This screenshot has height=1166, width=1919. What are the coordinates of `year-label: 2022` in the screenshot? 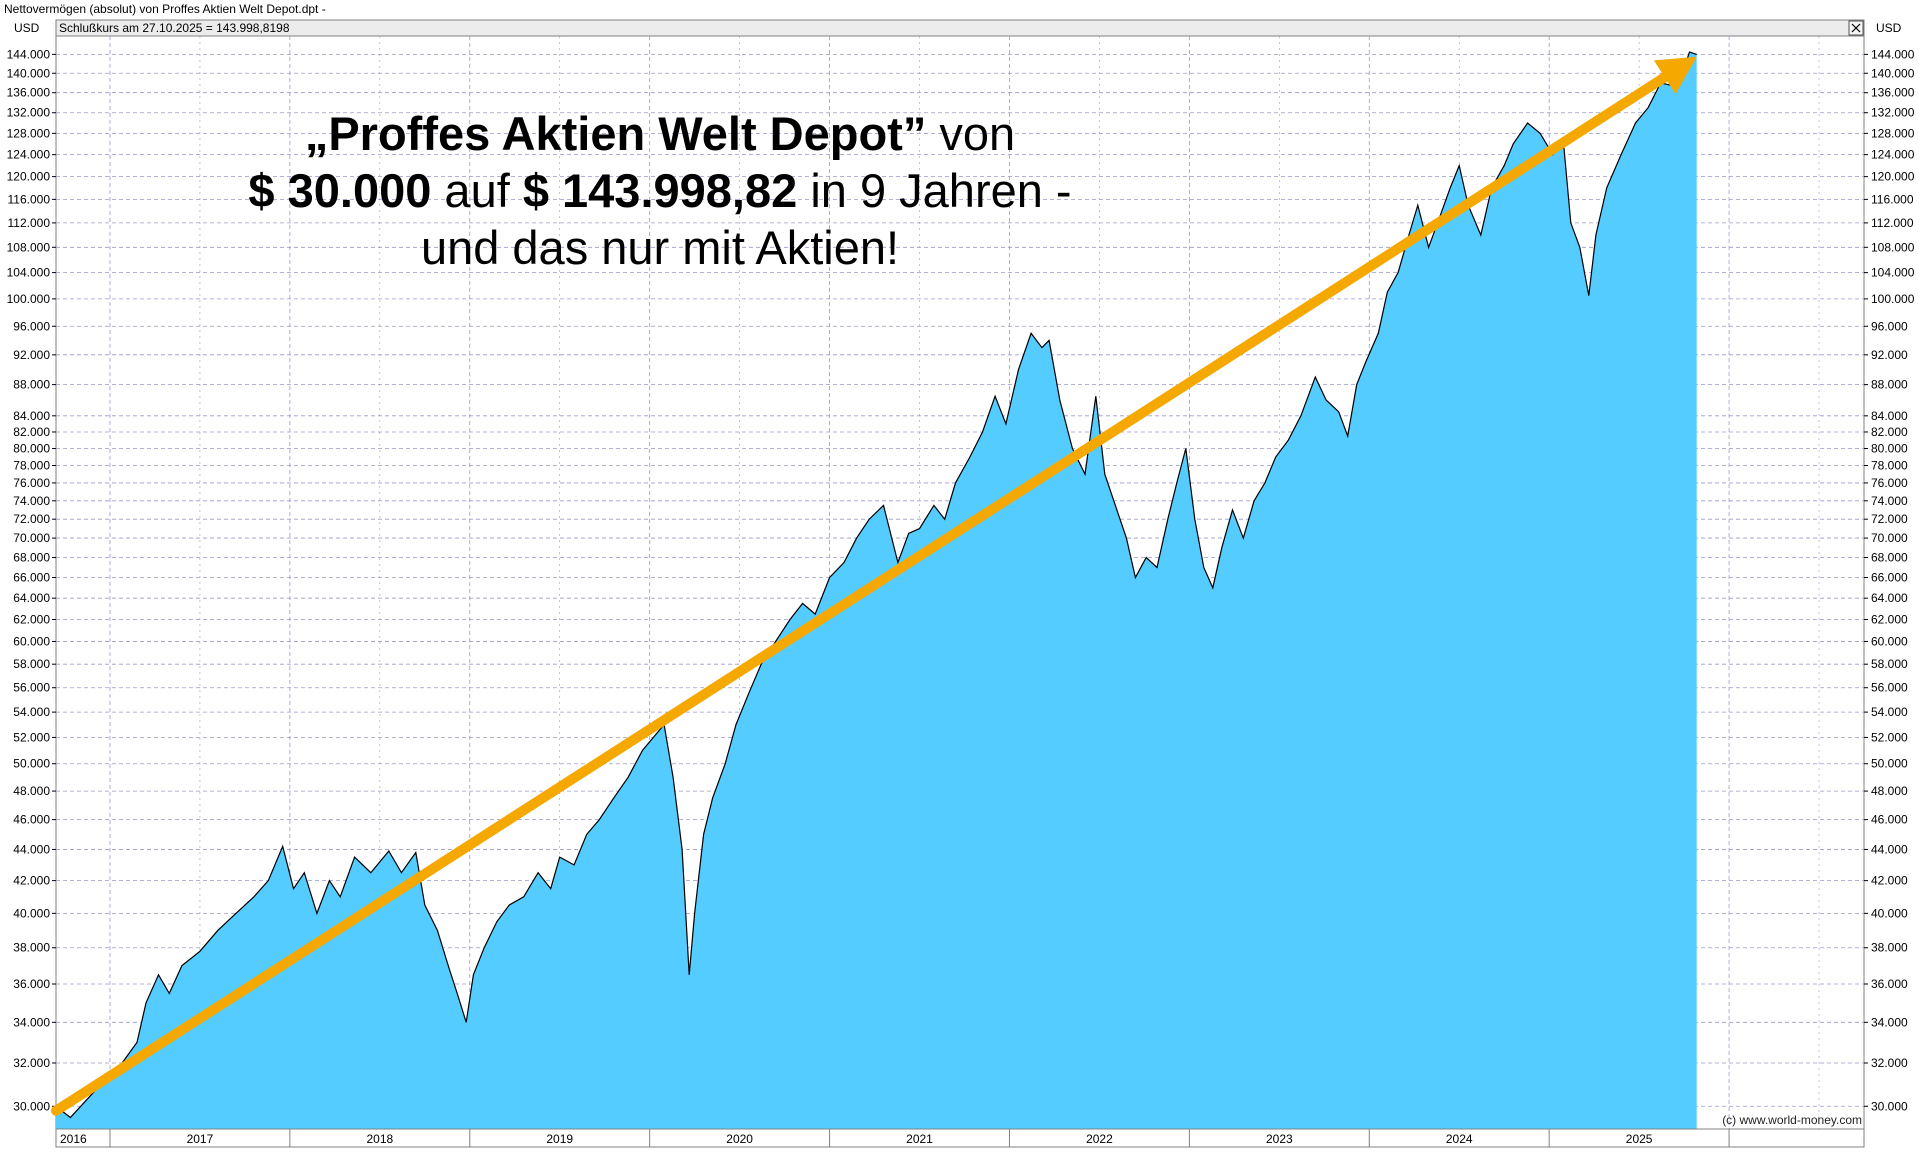 It's located at (1099, 1139).